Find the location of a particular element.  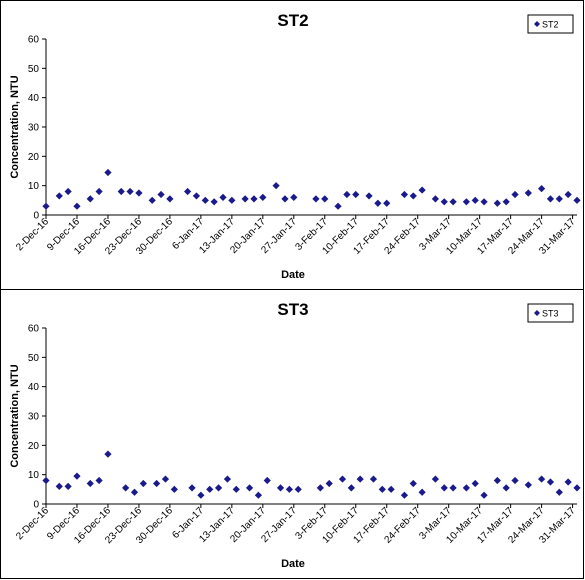

legend-box is located at coordinates (550, 24).